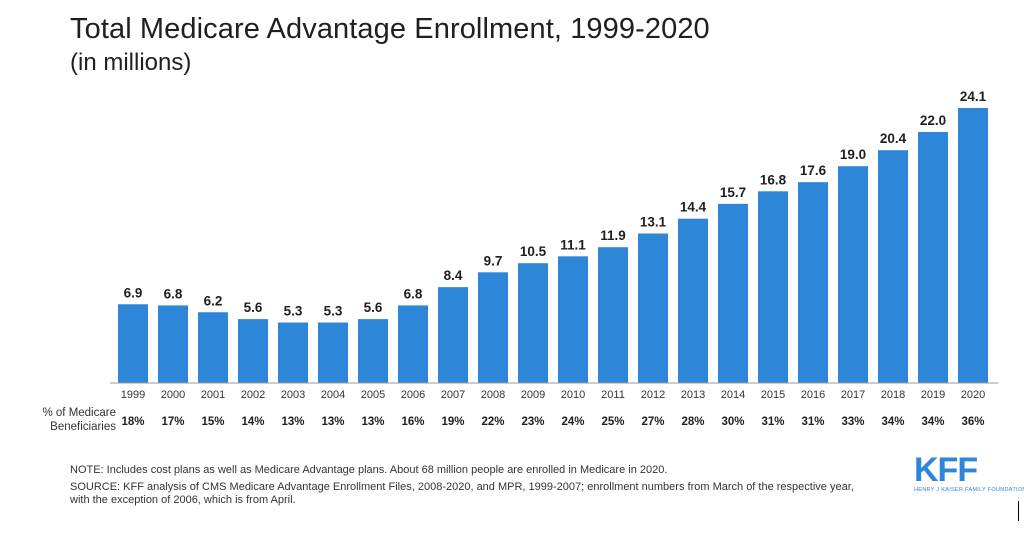 This screenshot has width=1024, height=542. What do you see at coordinates (853, 274) in the screenshot?
I see `bar-2017` at bounding box center [853, 274].